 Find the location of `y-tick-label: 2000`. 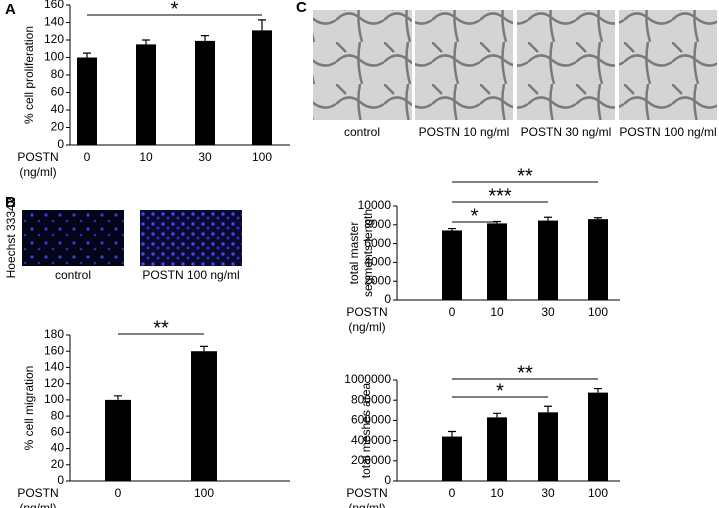

y-tick-label: 2000 is located at coordinates (377, 280).